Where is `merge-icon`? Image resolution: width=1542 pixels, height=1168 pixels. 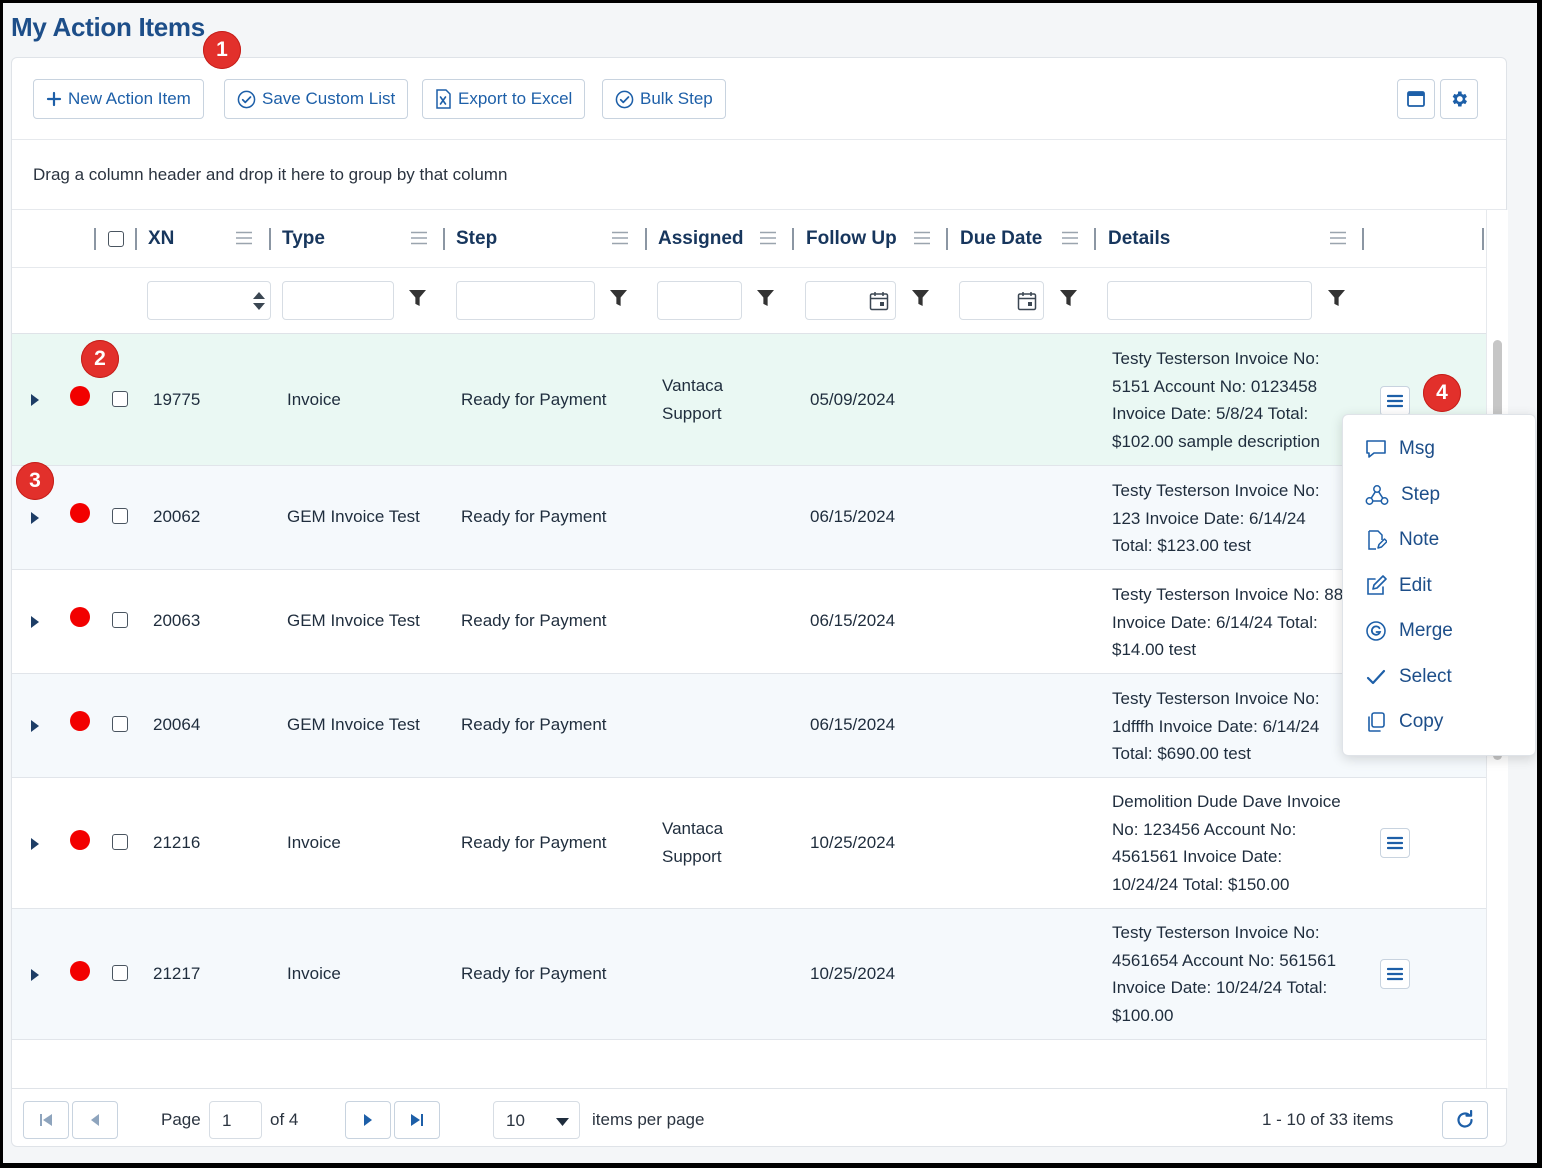
merge-icon is located at coordinates (1376, 631).